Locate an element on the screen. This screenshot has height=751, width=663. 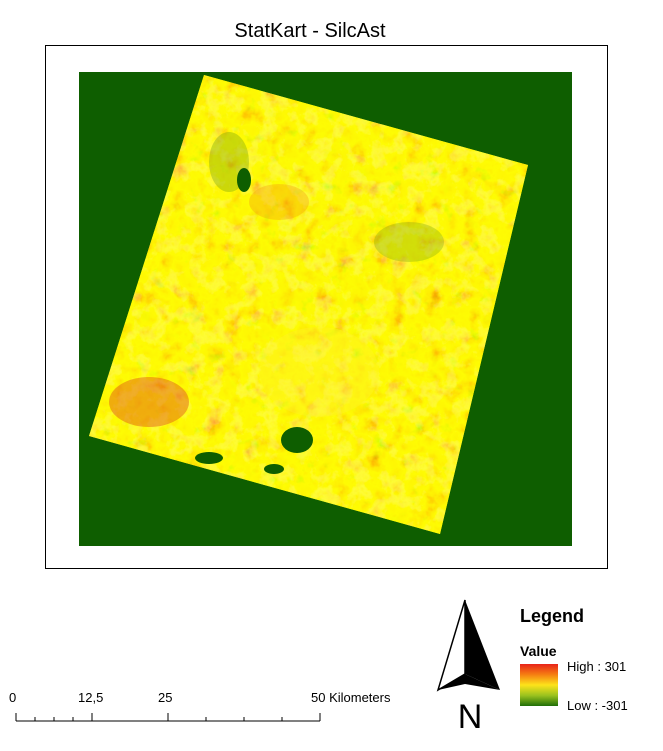
legend-heading: Legend is located at coordinates (552, 616).